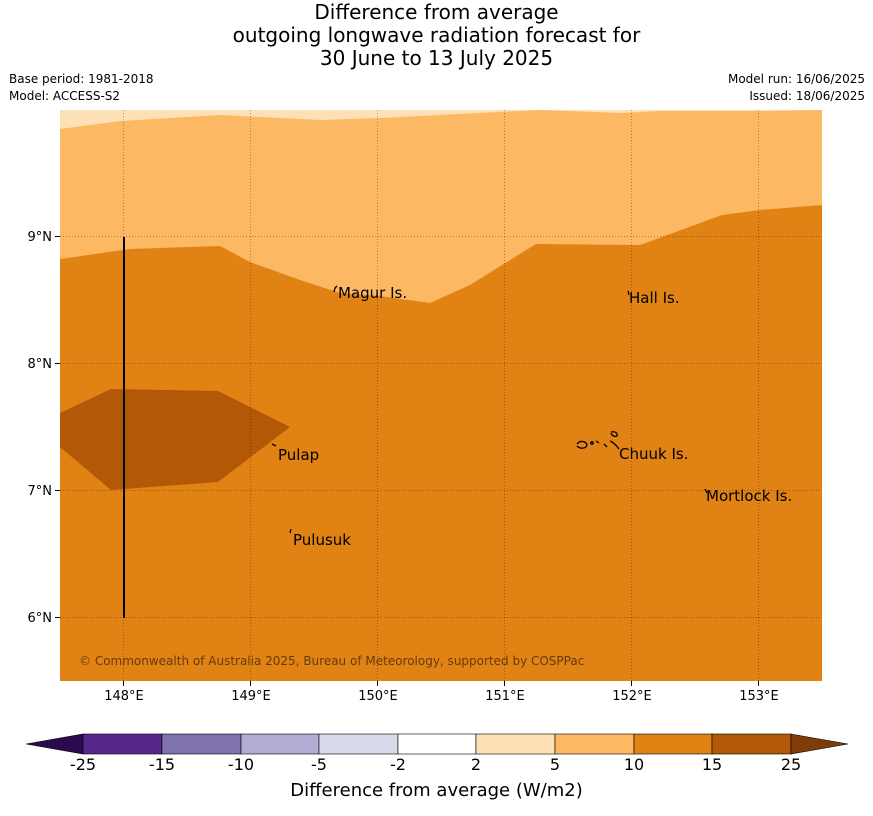 This screenshot has width=873, height=816. What do you see at coordinates (749, 496) in the screenshot?
I see `place-label-mortlock: Mortlock Is.` at bounding box center [749, 496].